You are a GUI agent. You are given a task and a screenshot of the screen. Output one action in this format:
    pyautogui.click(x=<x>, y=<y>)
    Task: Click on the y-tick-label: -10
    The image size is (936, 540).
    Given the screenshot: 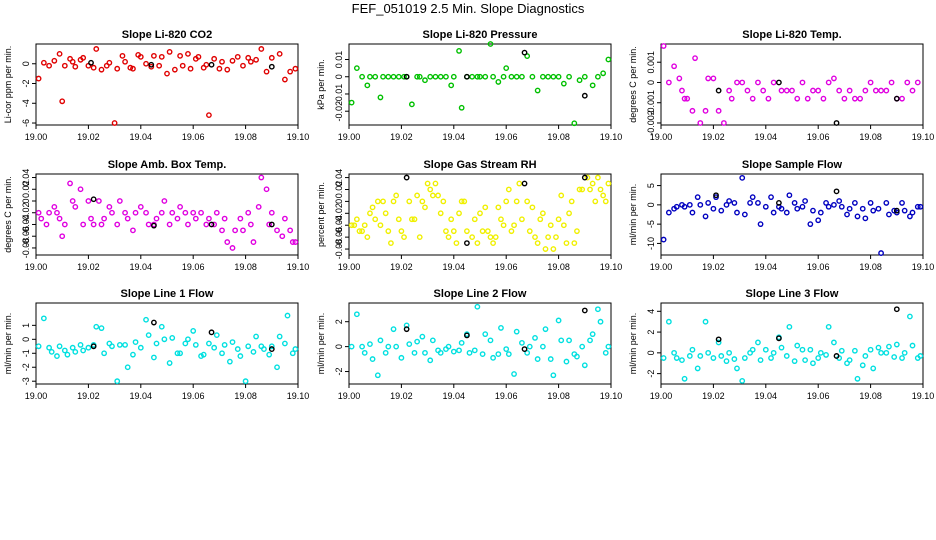 What is the action you would take?
    pyautogui.click(x=651, y=243)
    